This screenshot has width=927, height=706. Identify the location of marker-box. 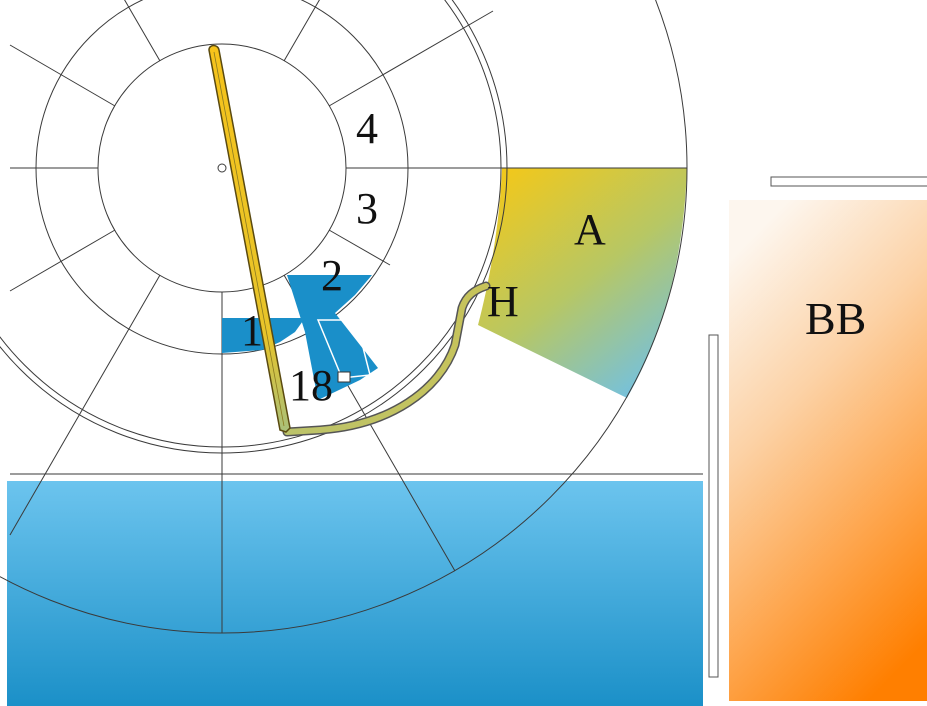
(344, 377).